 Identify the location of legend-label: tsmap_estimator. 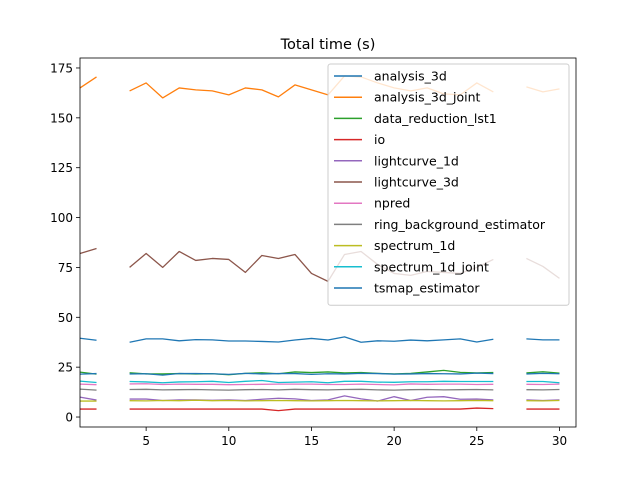
(427, 288).